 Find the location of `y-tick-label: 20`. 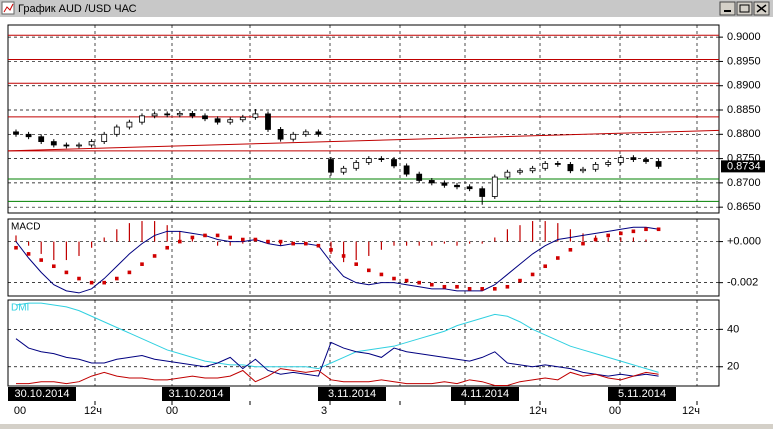

y-tick-label: 20 is located at coordinates (733, 367).